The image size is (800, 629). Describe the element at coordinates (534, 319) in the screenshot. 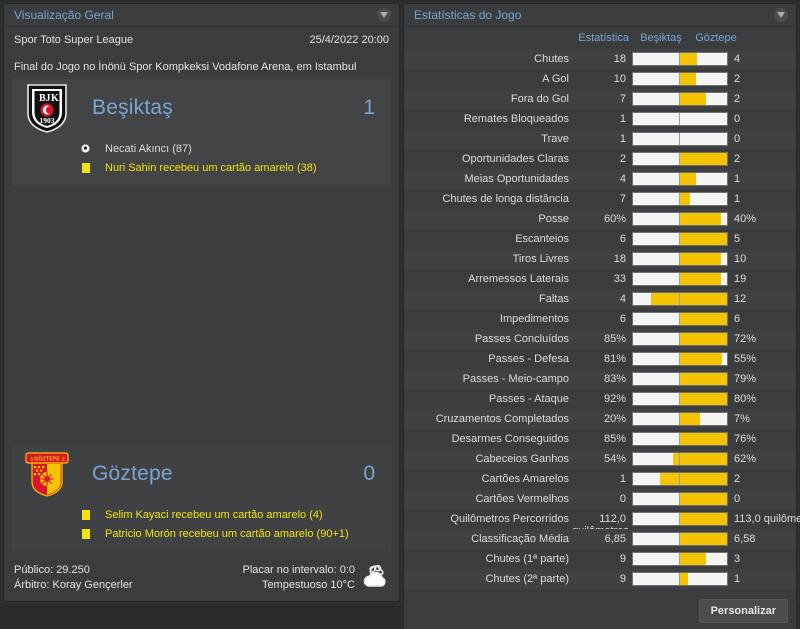

I see `stat-label: Impedimentos` at that location.